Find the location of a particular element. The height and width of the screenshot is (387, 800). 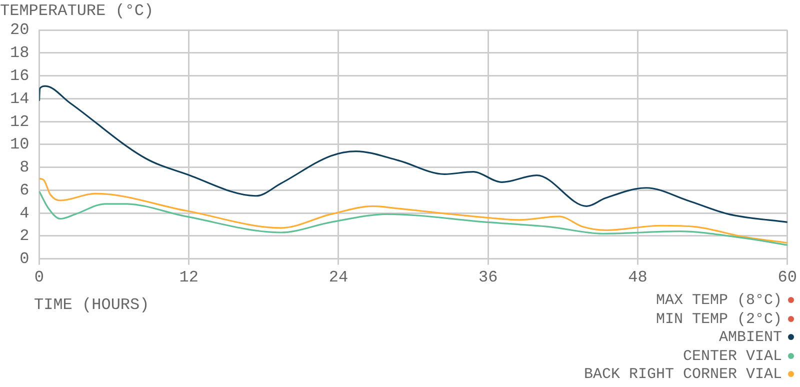

y-tick-label: 8 is located at coordinates (25, 167).